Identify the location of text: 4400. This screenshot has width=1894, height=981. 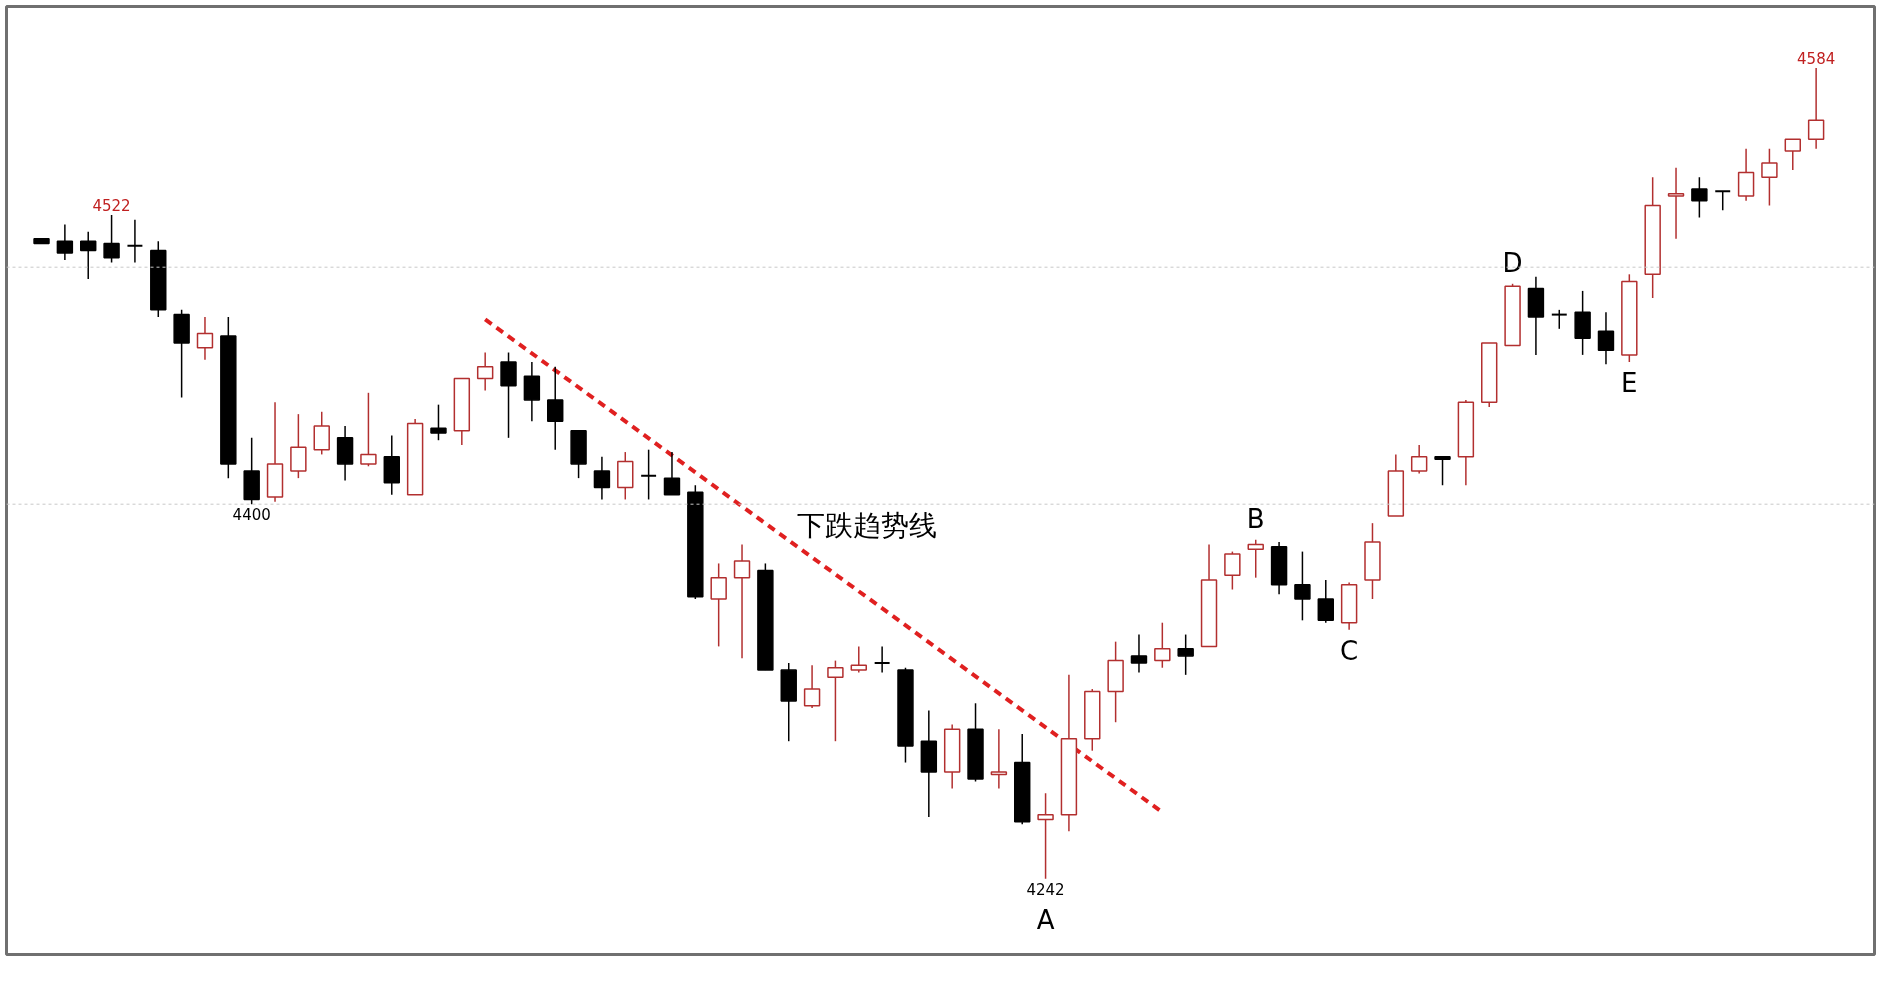
(251, 515).